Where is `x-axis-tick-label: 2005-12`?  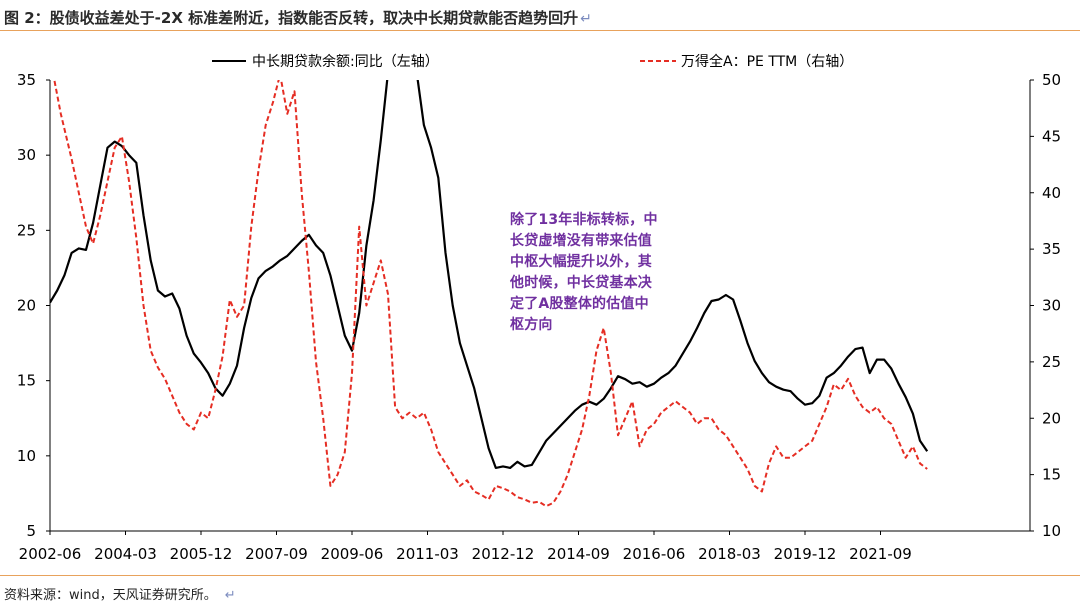 x-axis-tick-label: 2005-12 is located at coordinates (201, 554).